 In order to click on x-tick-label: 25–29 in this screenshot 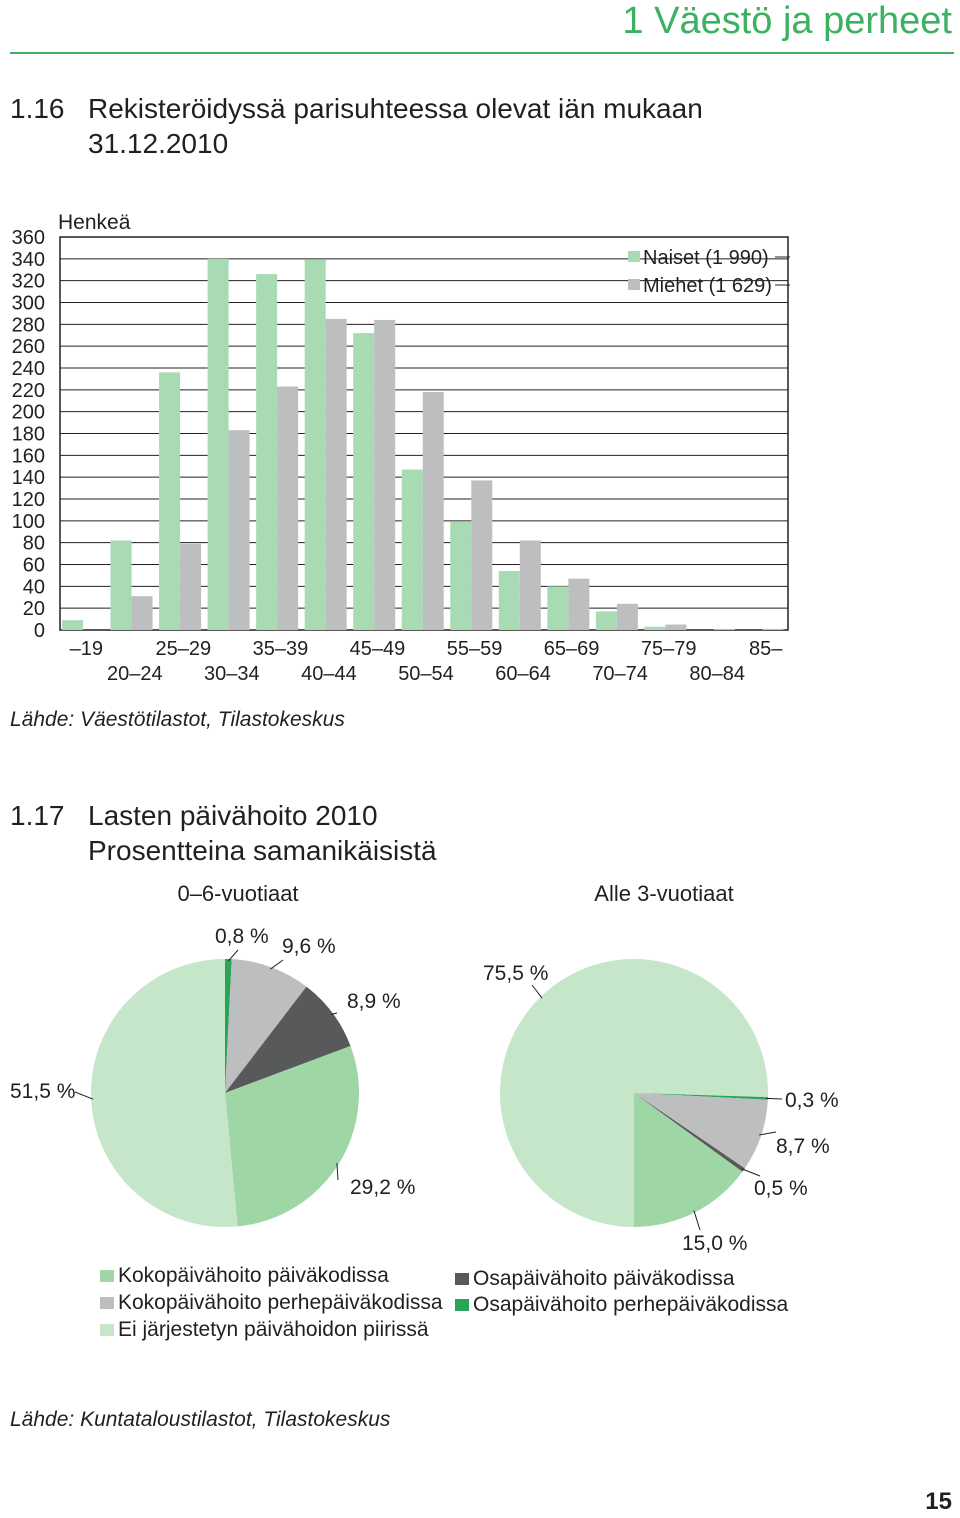, I will do `click(184, 649)`.